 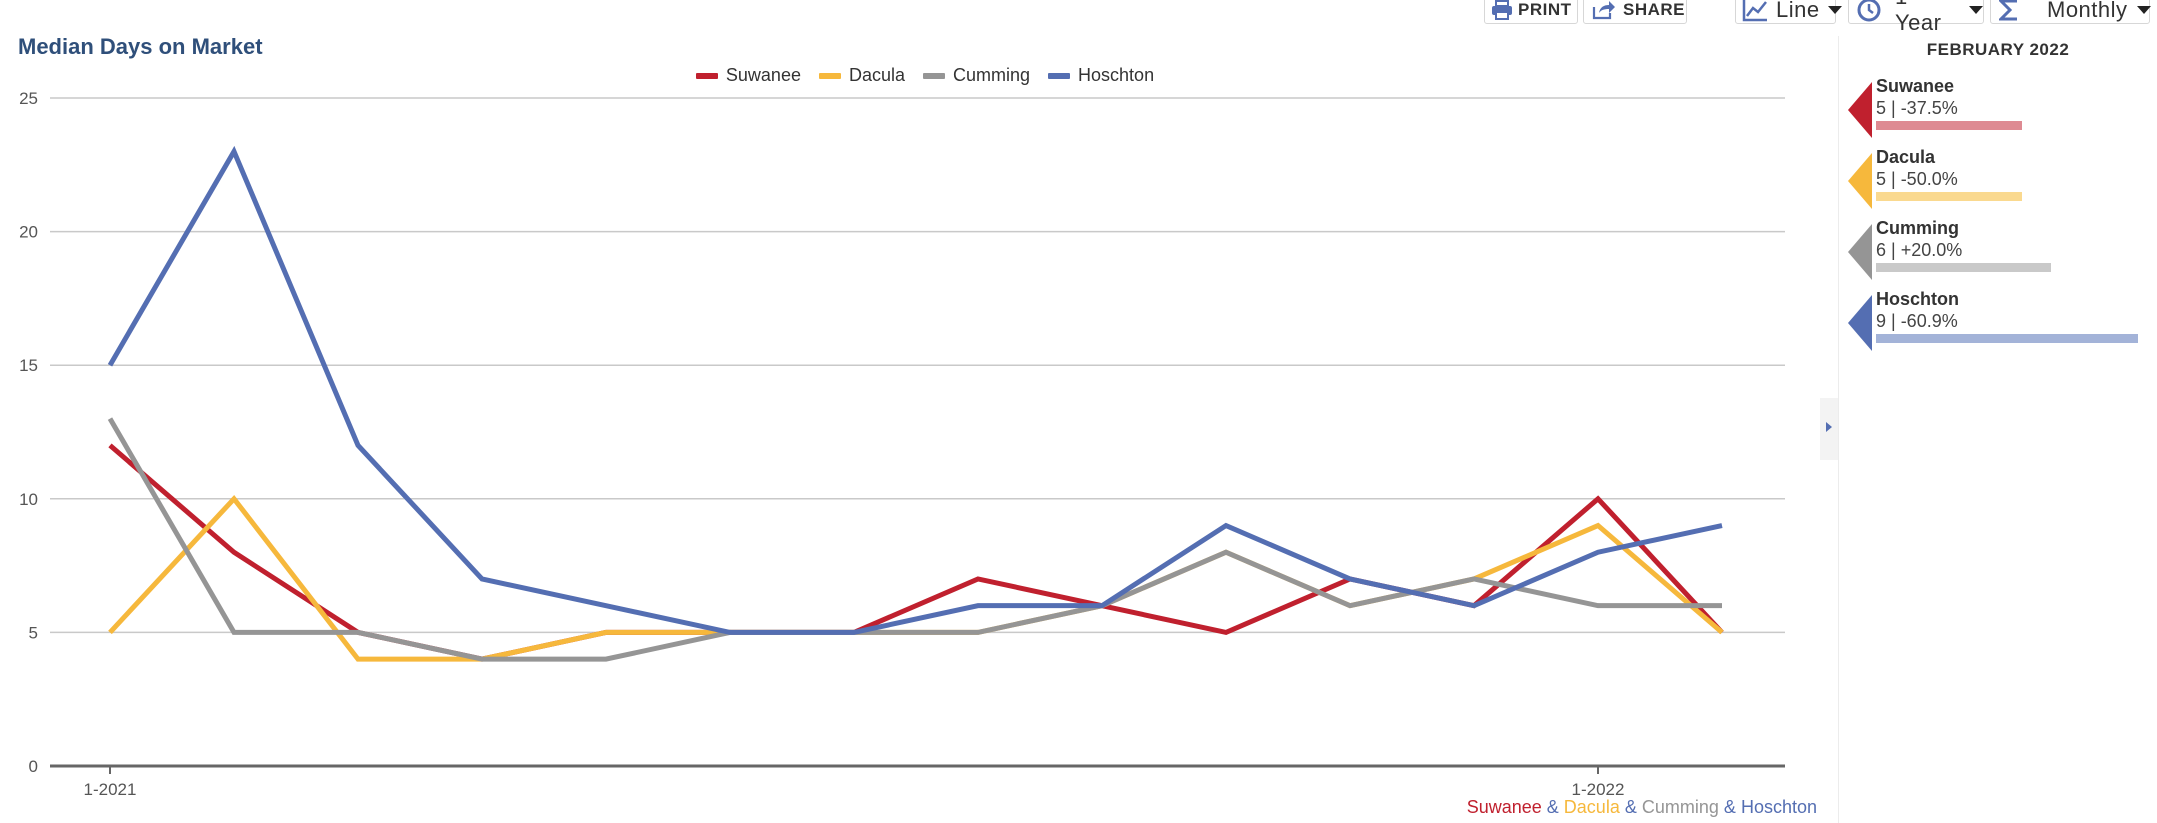 What do you see at coordinates (1654, 9) in the screenshot?
I see `share-label: SHARE` at bounding box center [1654, 9].